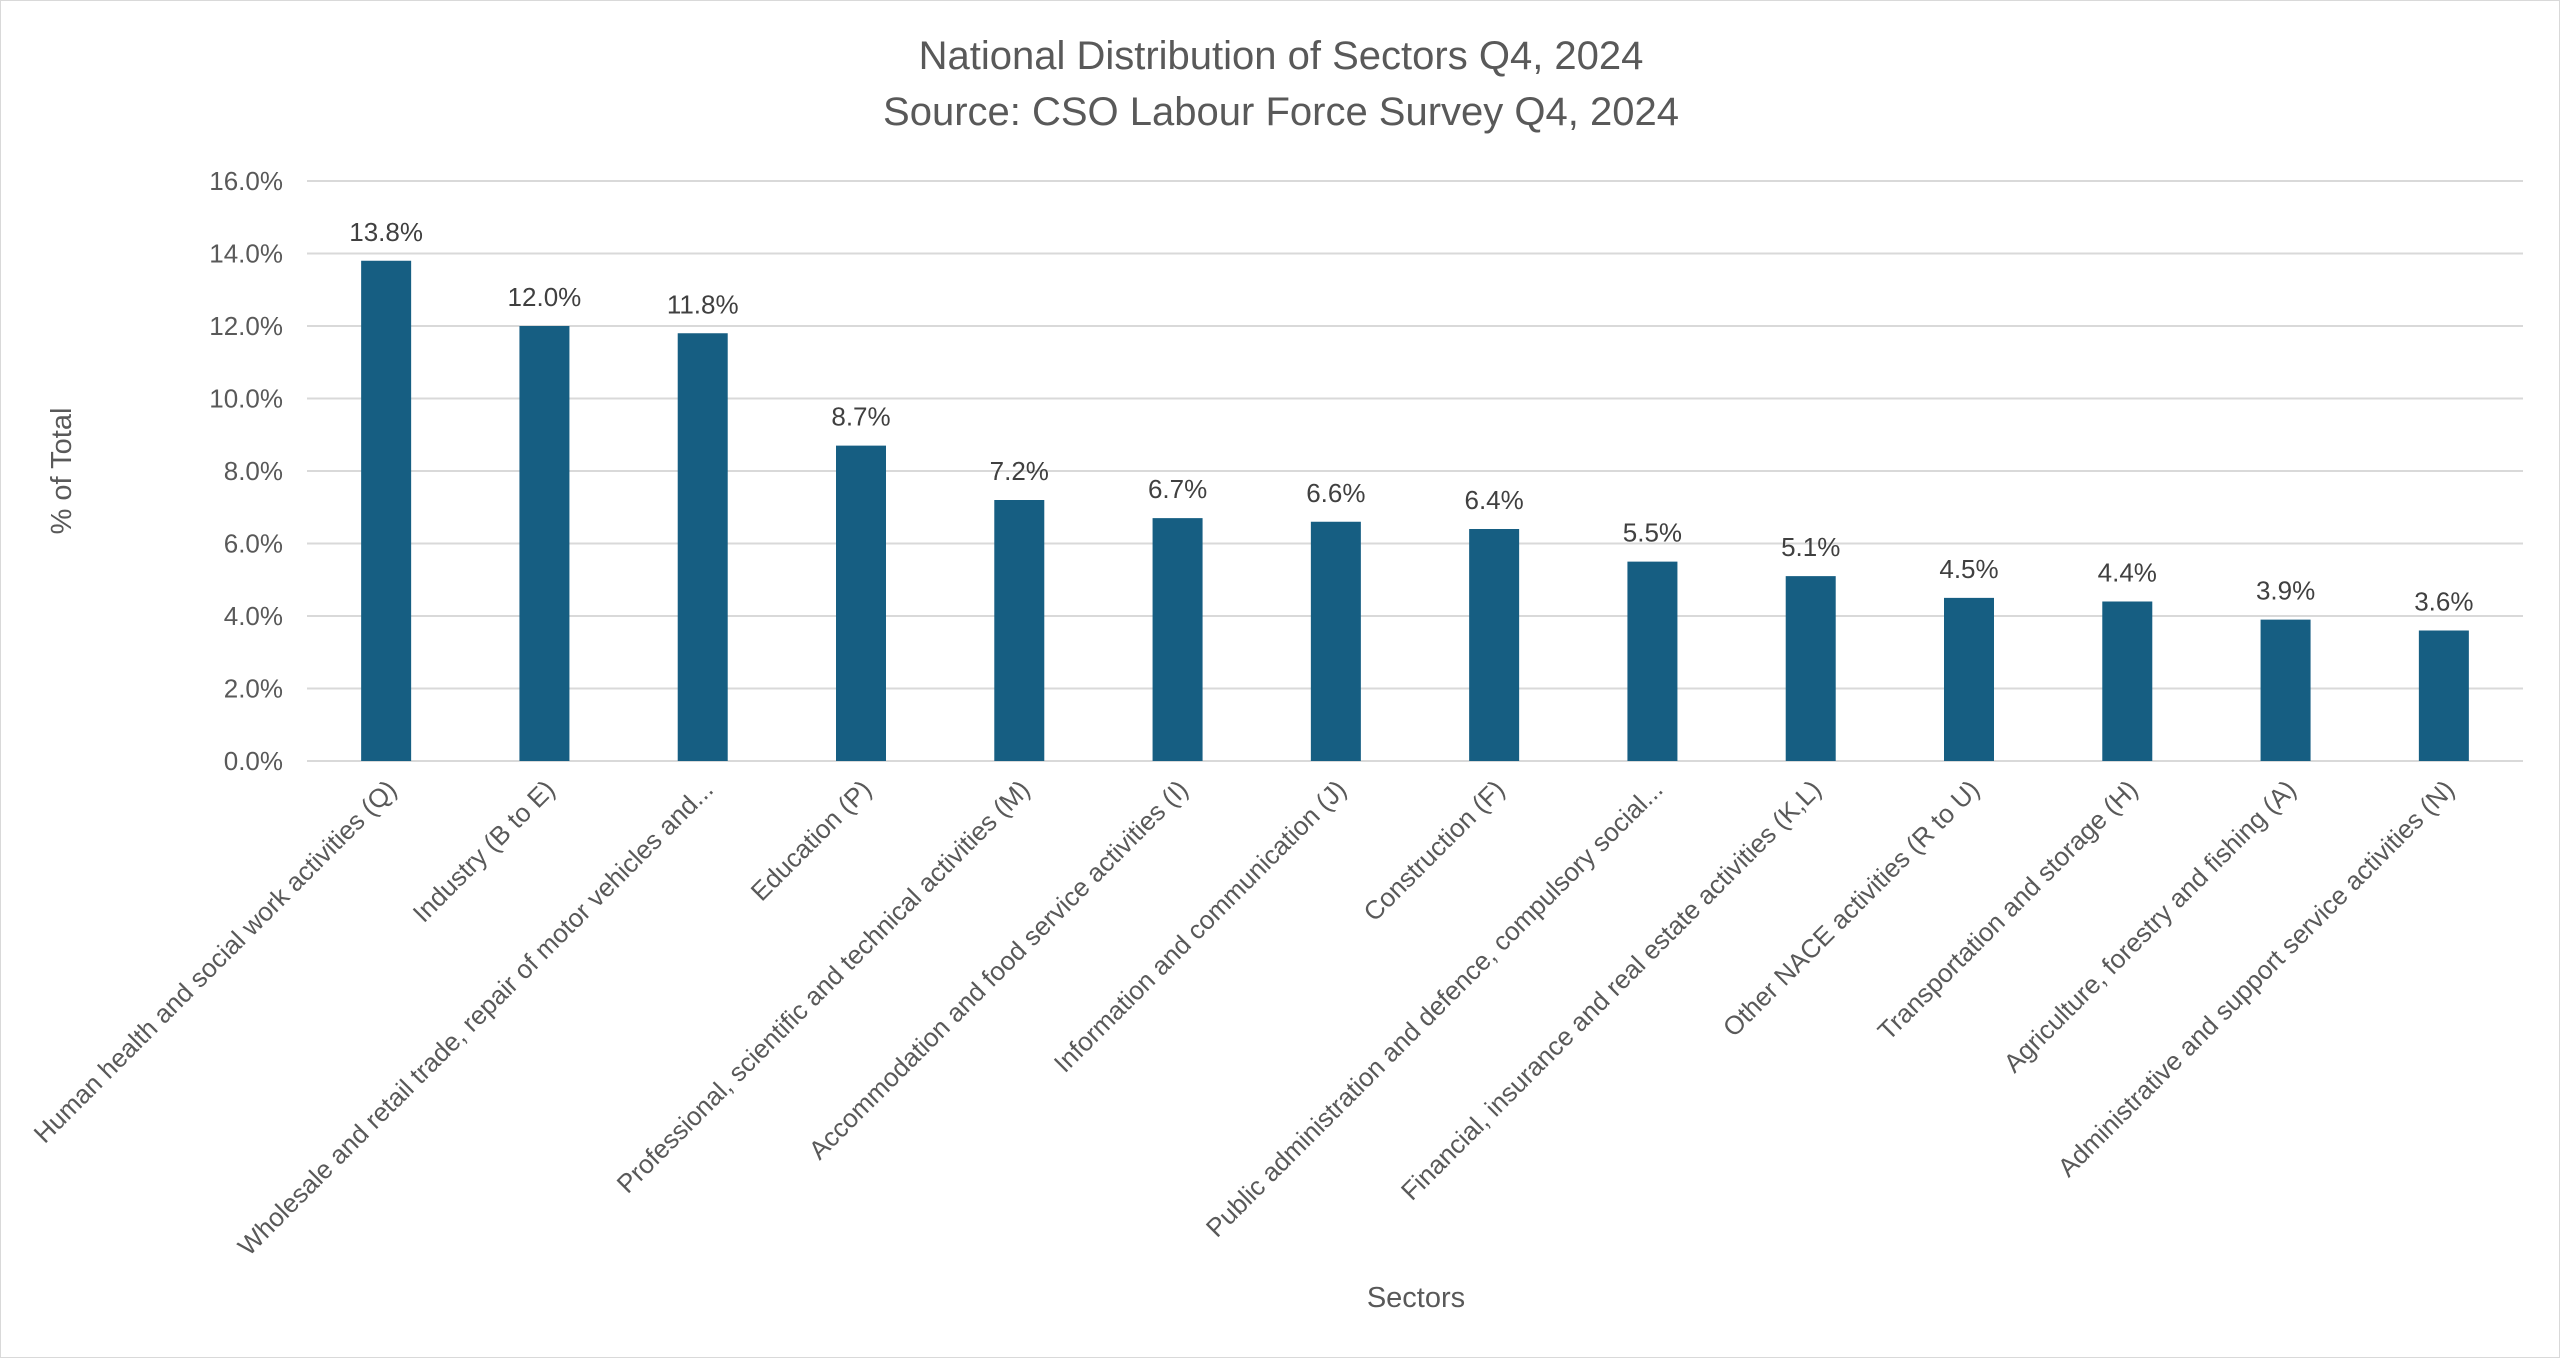 This screenshot has height=1359, width=2560. What do you see at coordinates (545, 297) in the screenshot?
I see `data-label: 12.0%` at bounding box center [545, 297].